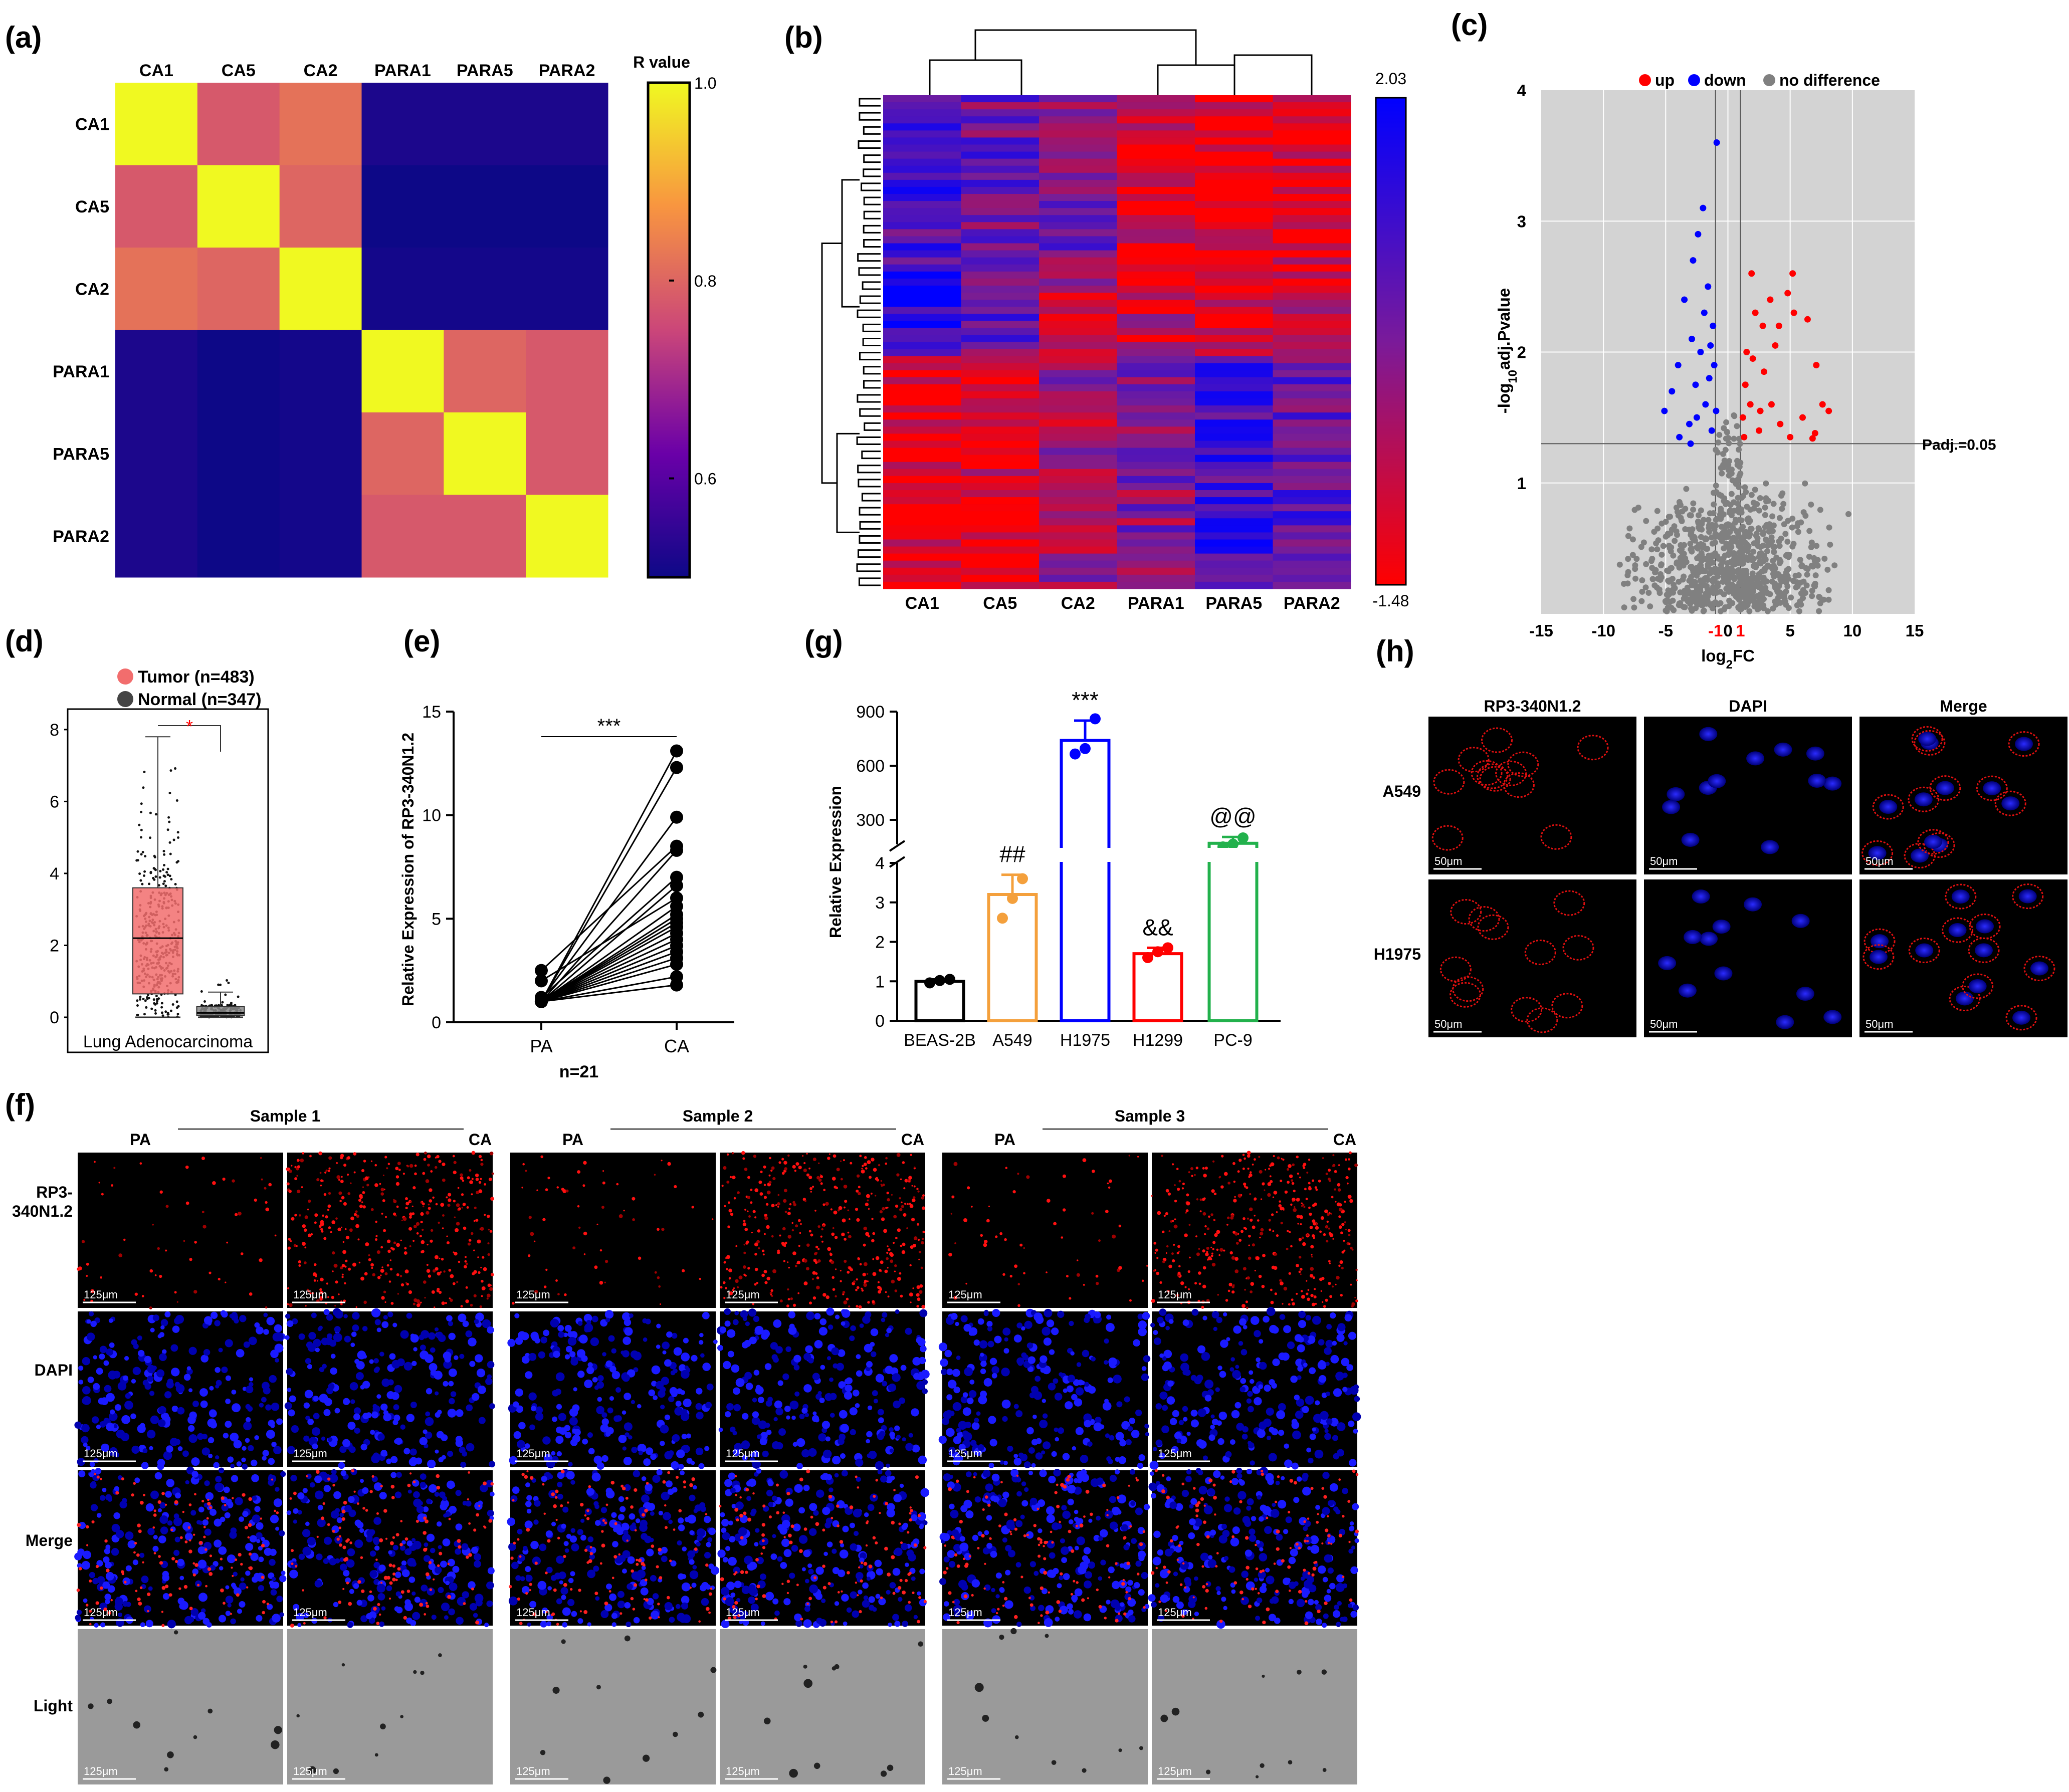  What do you see at coordinates (609, 726) in the screenshot?
I see `e-significance: ***` at bounding box center [609, 726].